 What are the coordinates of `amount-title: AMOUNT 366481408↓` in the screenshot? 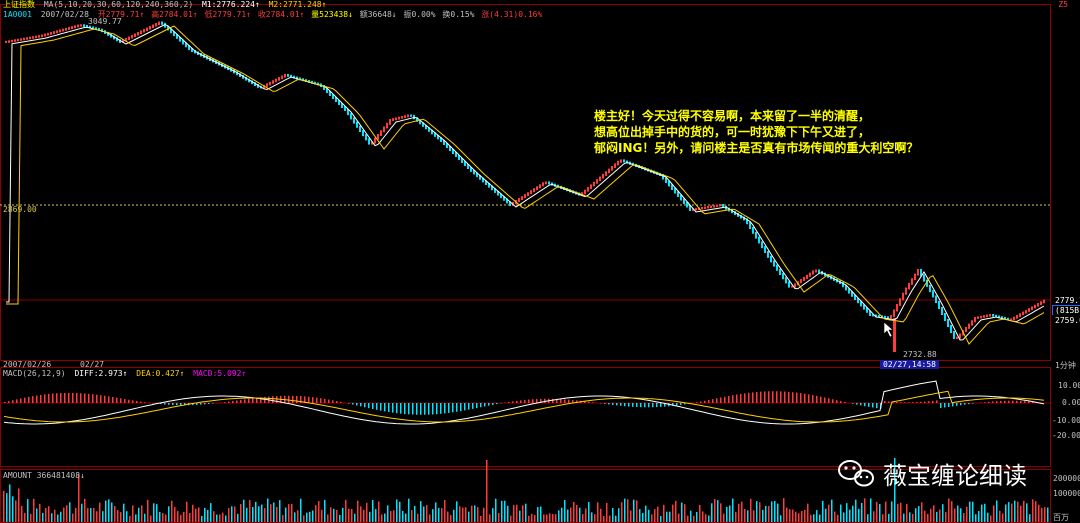 It's located at (44, 475).